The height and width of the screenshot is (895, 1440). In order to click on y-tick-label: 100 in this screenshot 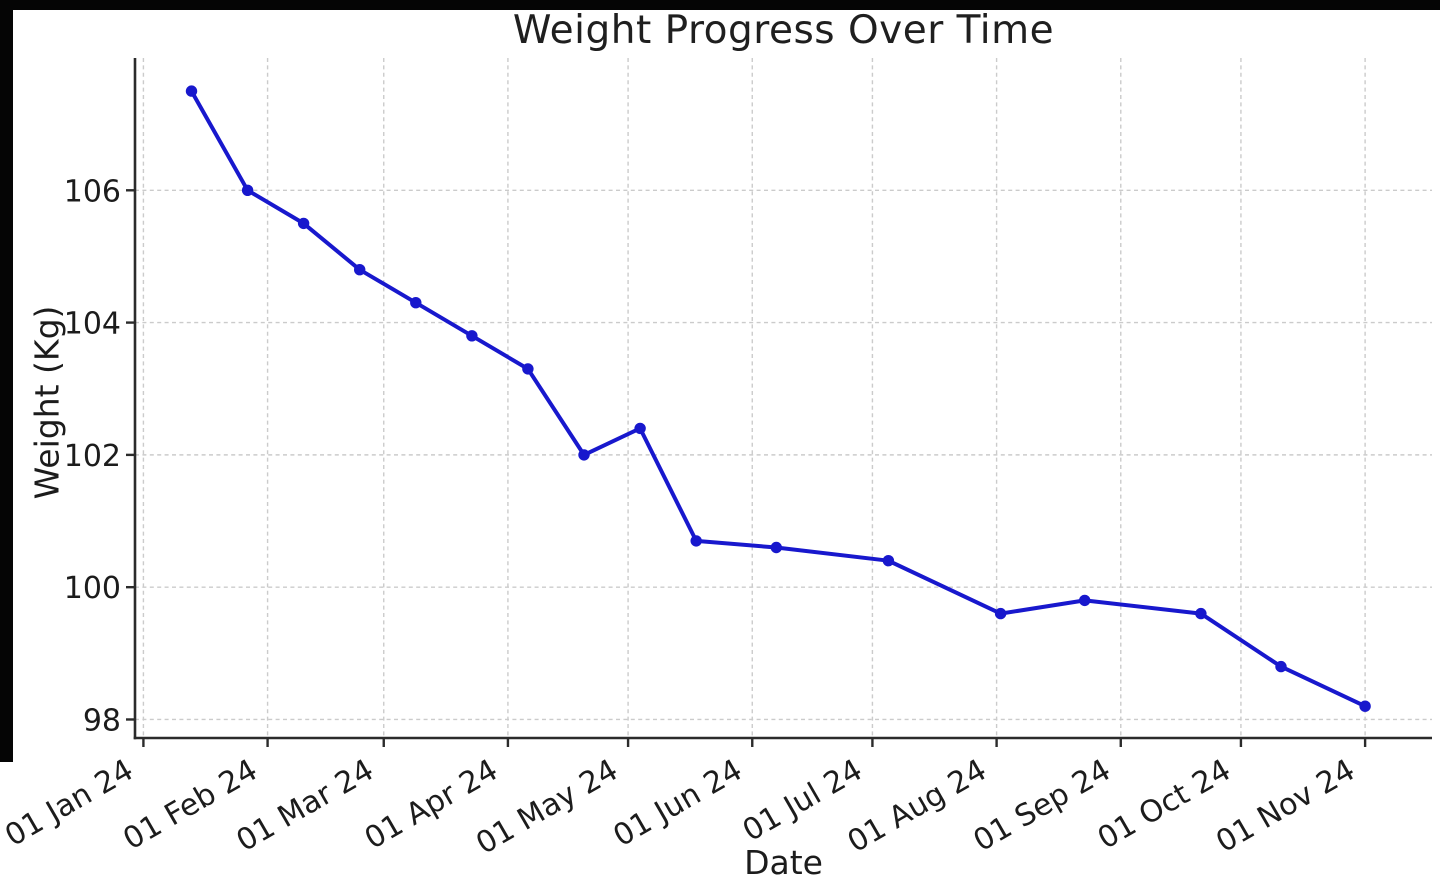, I will do `click(92, 588)`.